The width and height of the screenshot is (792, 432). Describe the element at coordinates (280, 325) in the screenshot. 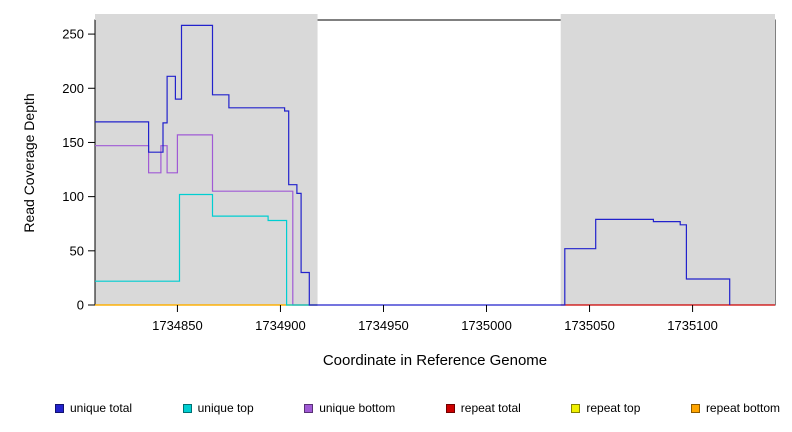

I see `x-tick-label: 1734900` at that location.